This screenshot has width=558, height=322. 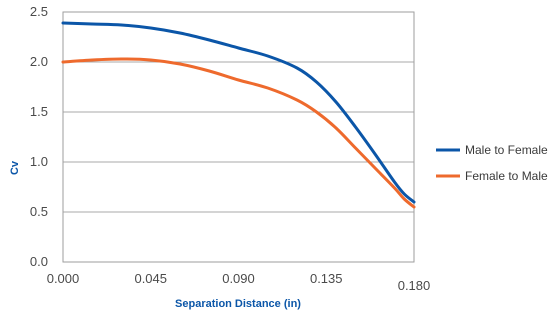 What do you see at coordinates (39, 161) in the screenshot?
I see `y-tick-label: 1.0` at bounding box center [39, 161].